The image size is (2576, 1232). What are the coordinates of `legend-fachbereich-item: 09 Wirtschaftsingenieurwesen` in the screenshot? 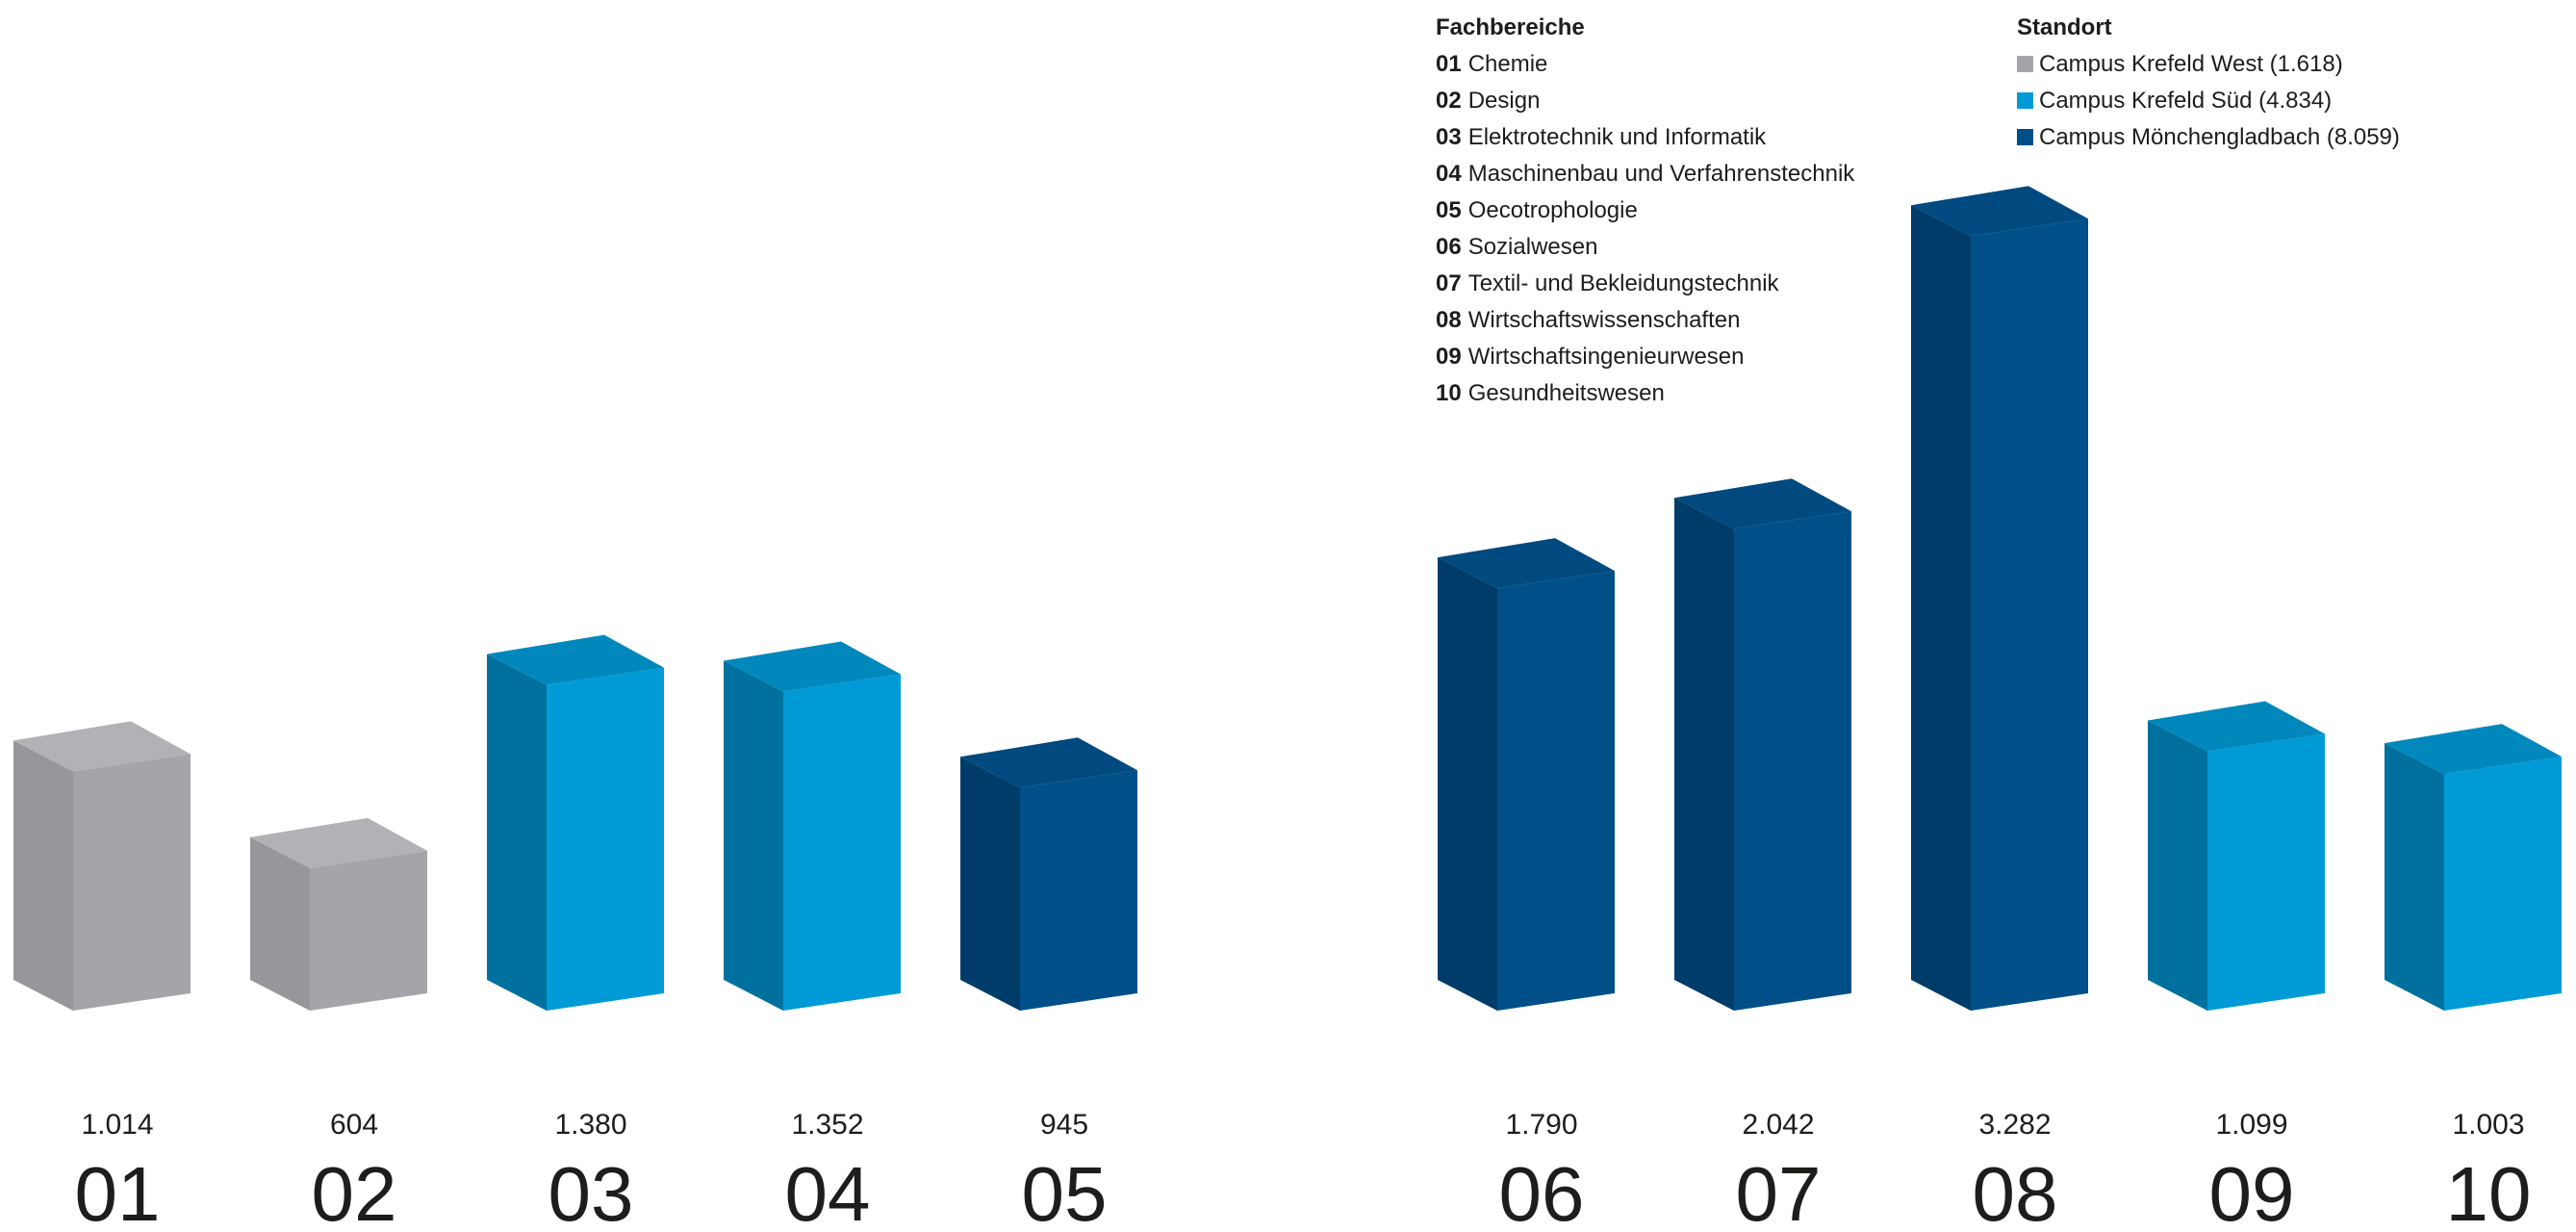 It's located at (1645, 357).